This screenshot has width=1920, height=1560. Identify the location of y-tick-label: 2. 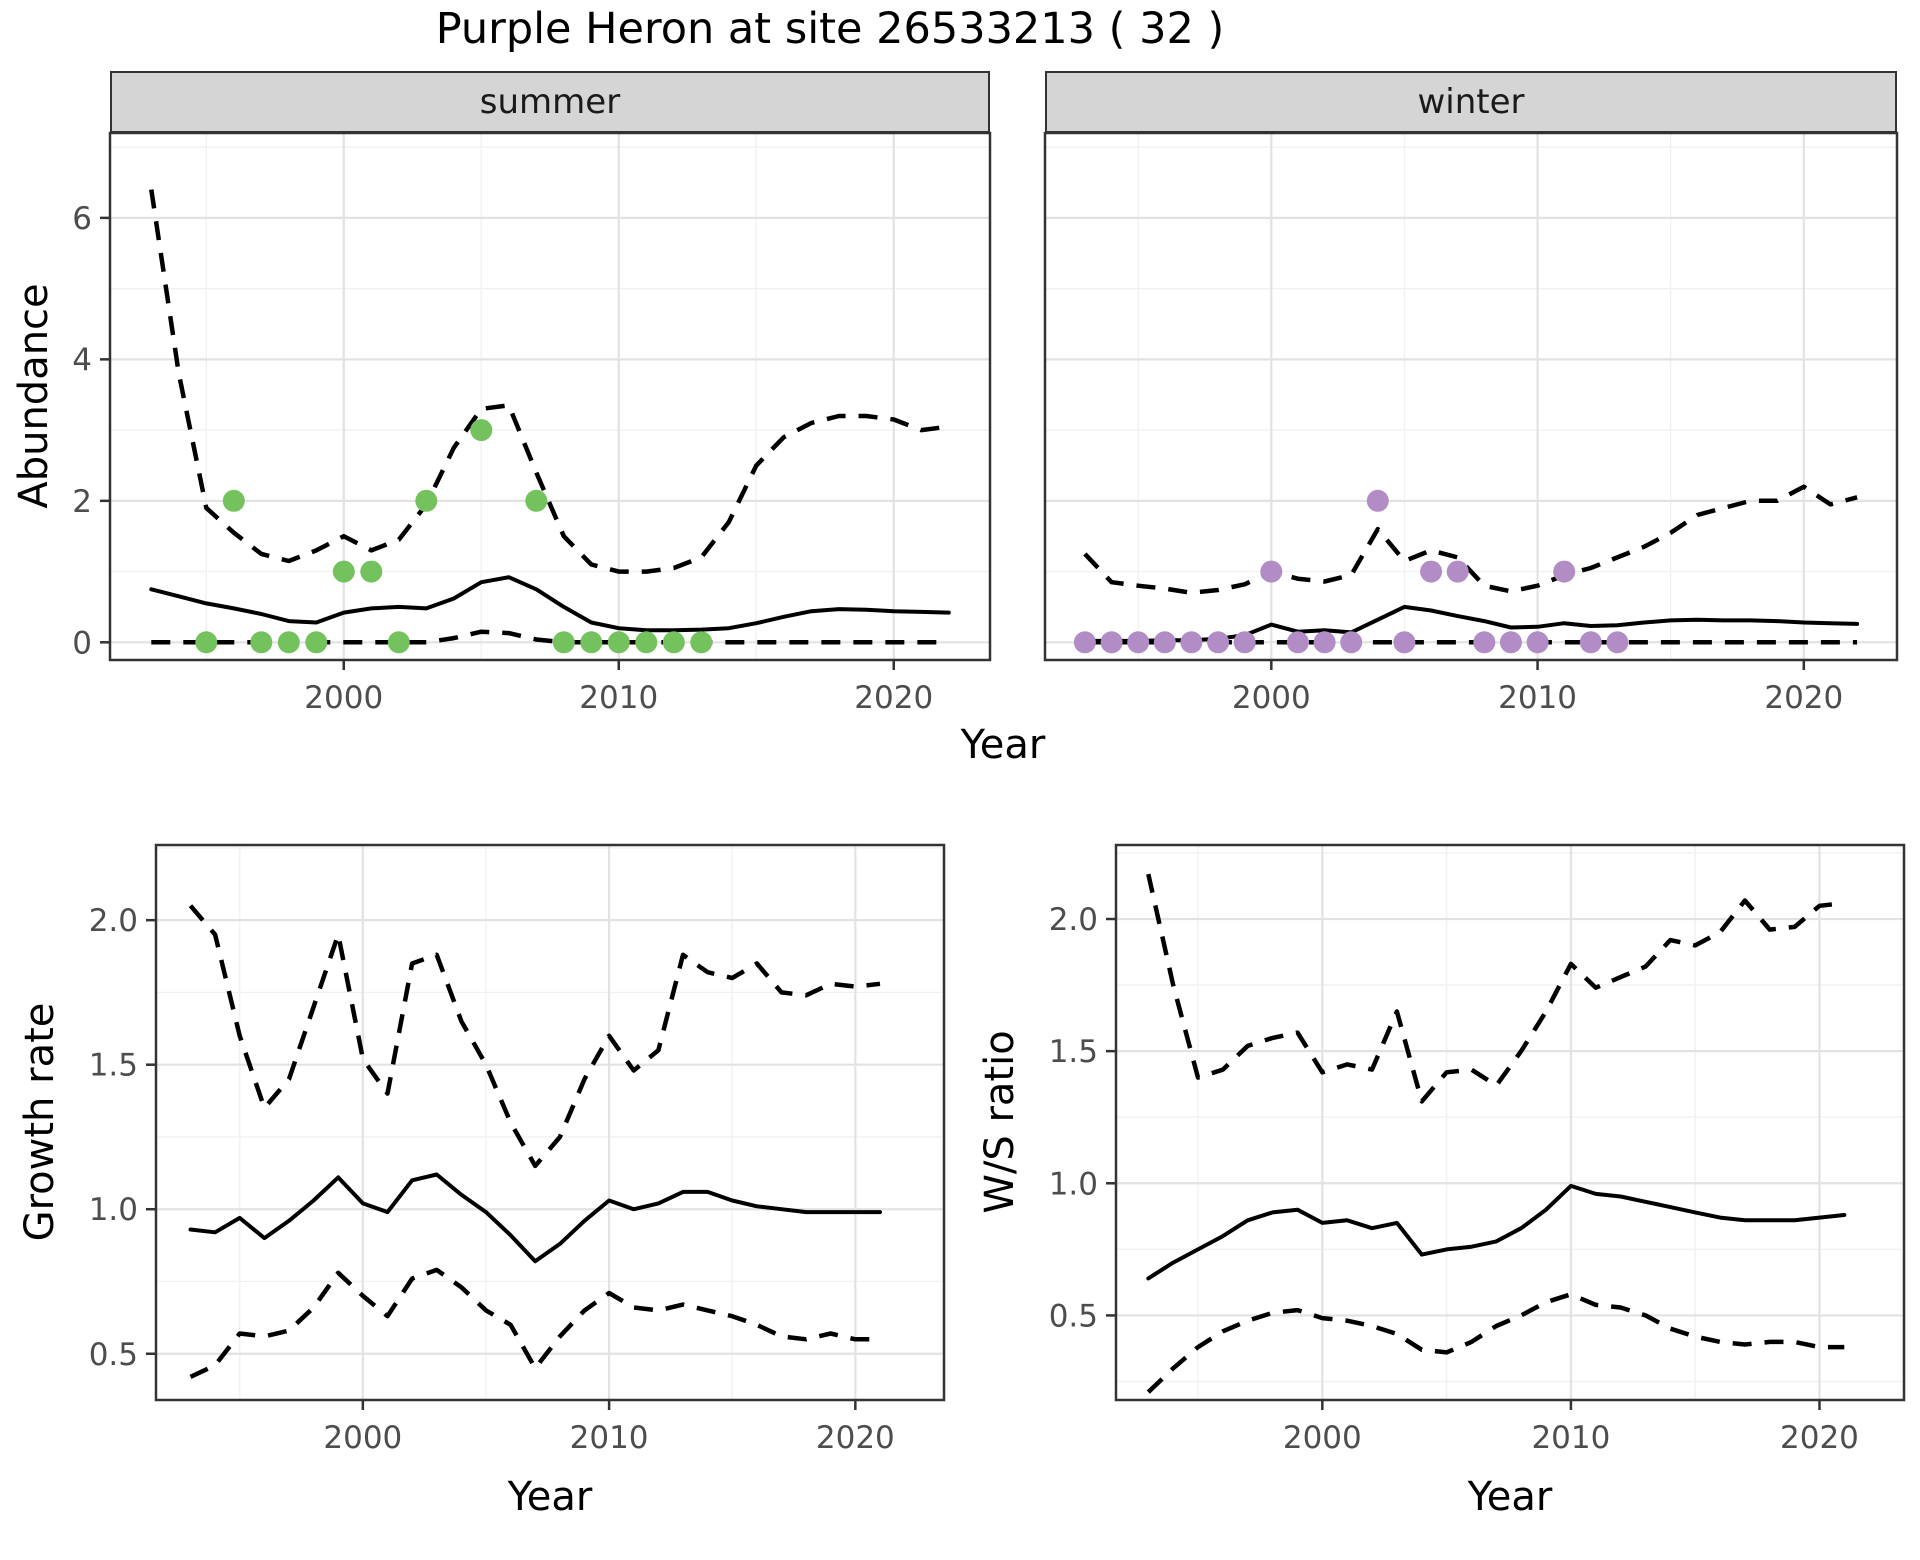
(82, 502).